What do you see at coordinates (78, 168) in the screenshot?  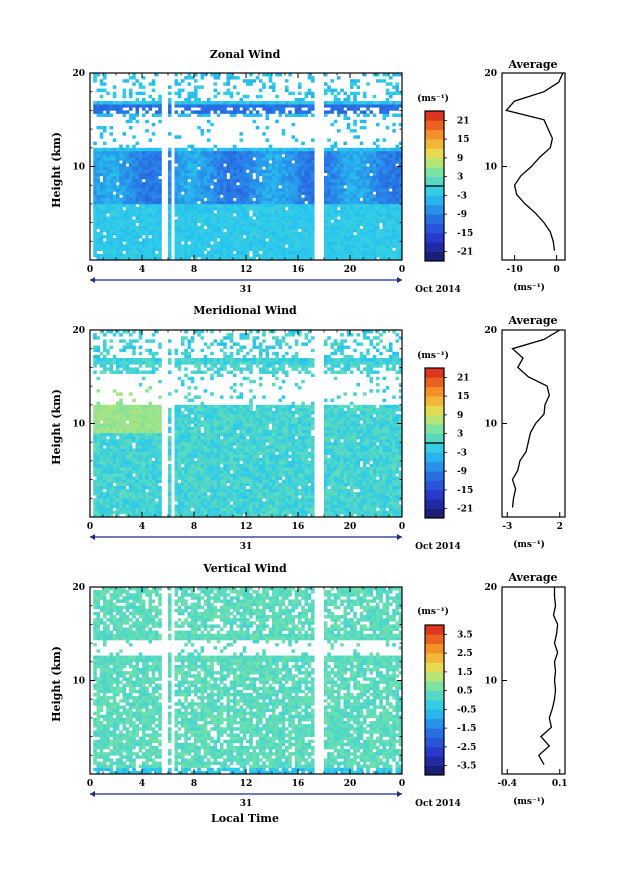 I see `y-tick-label: 10` at bounding box center [78, 168].